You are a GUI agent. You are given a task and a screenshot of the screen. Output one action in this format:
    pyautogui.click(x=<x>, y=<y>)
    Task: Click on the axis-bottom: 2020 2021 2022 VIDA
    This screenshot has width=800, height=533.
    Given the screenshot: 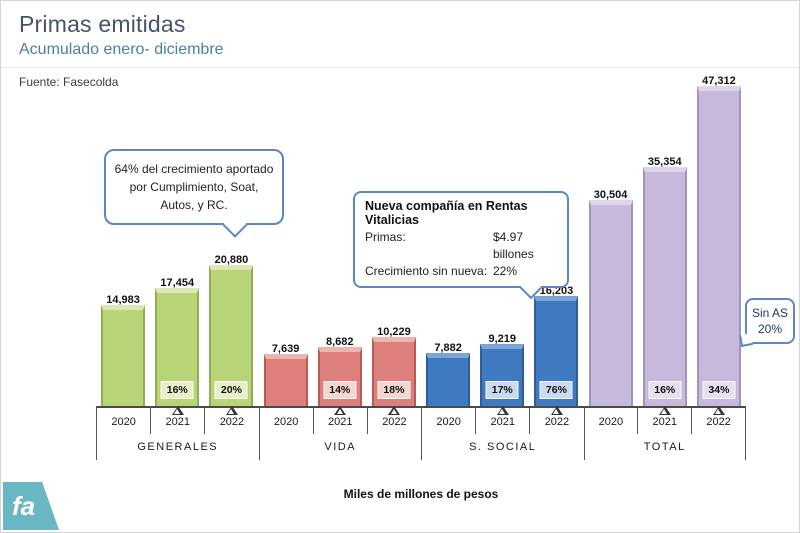 What is the action you would take?
    pyautogui.click(x=339, y=433)
    